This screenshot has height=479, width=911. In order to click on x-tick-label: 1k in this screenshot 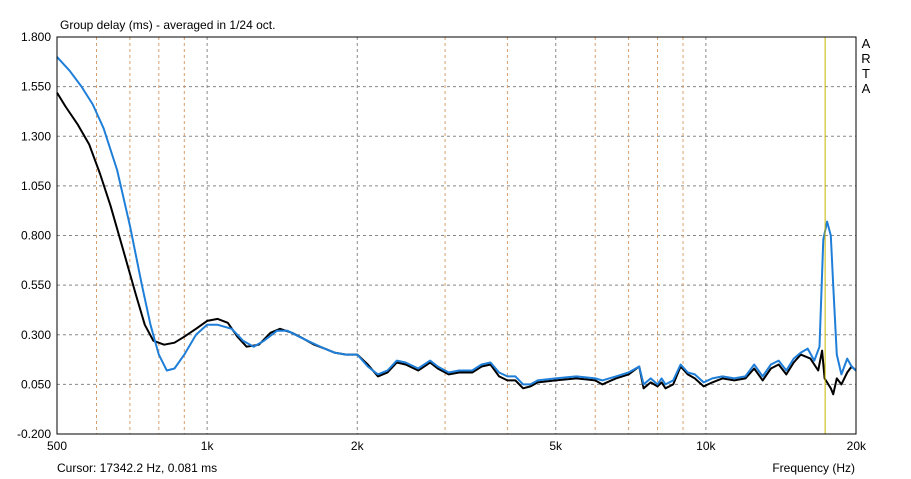, I will do `click(208, 446)`.